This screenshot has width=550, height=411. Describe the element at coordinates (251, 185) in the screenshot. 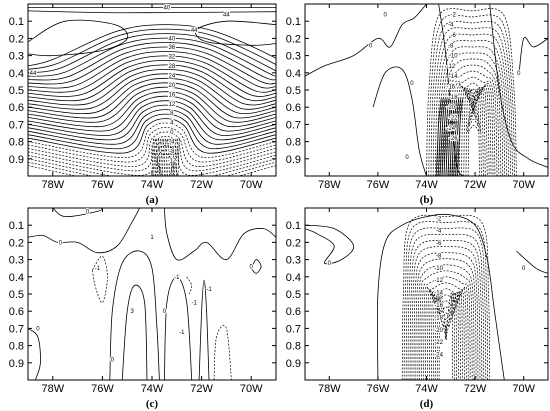

I see `x-tick-label: 70W` at that location.